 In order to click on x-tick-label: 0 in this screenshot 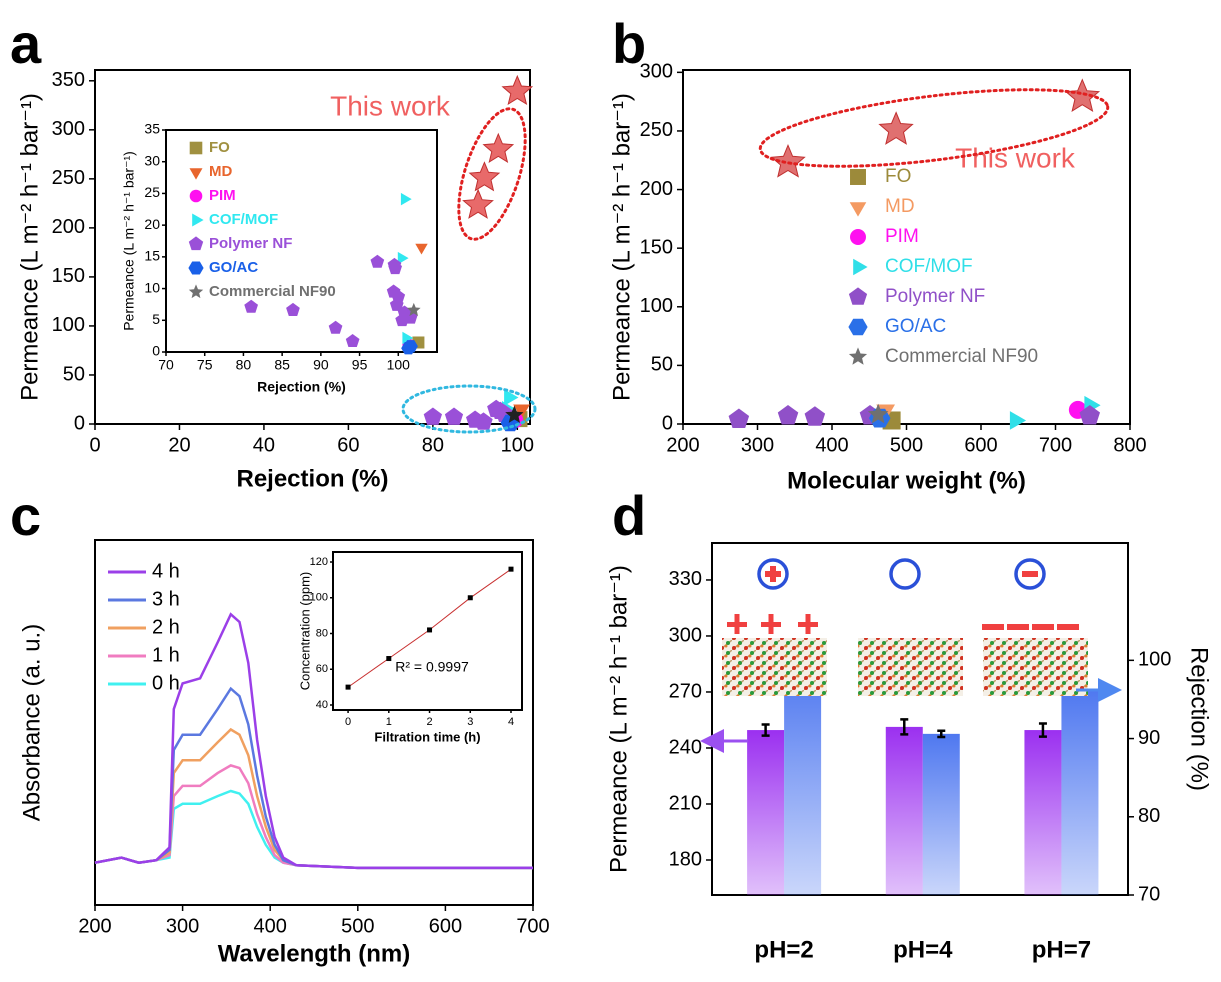, I will do `click(348, 722)`.